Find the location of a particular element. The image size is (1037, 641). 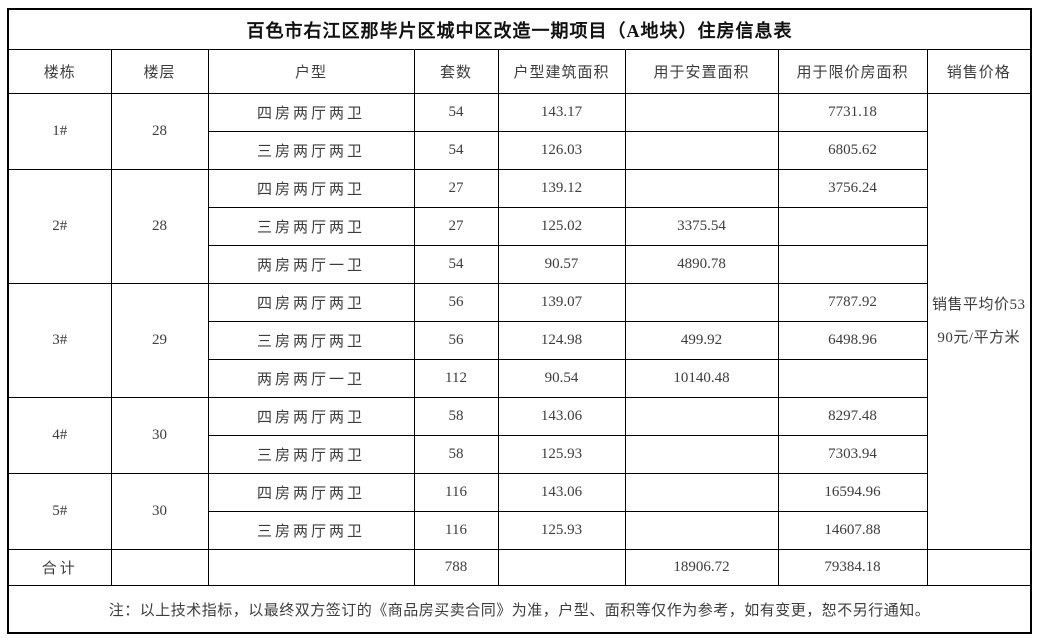

cell-limited-area: 6498.96 is located at coordinates (852, 340).